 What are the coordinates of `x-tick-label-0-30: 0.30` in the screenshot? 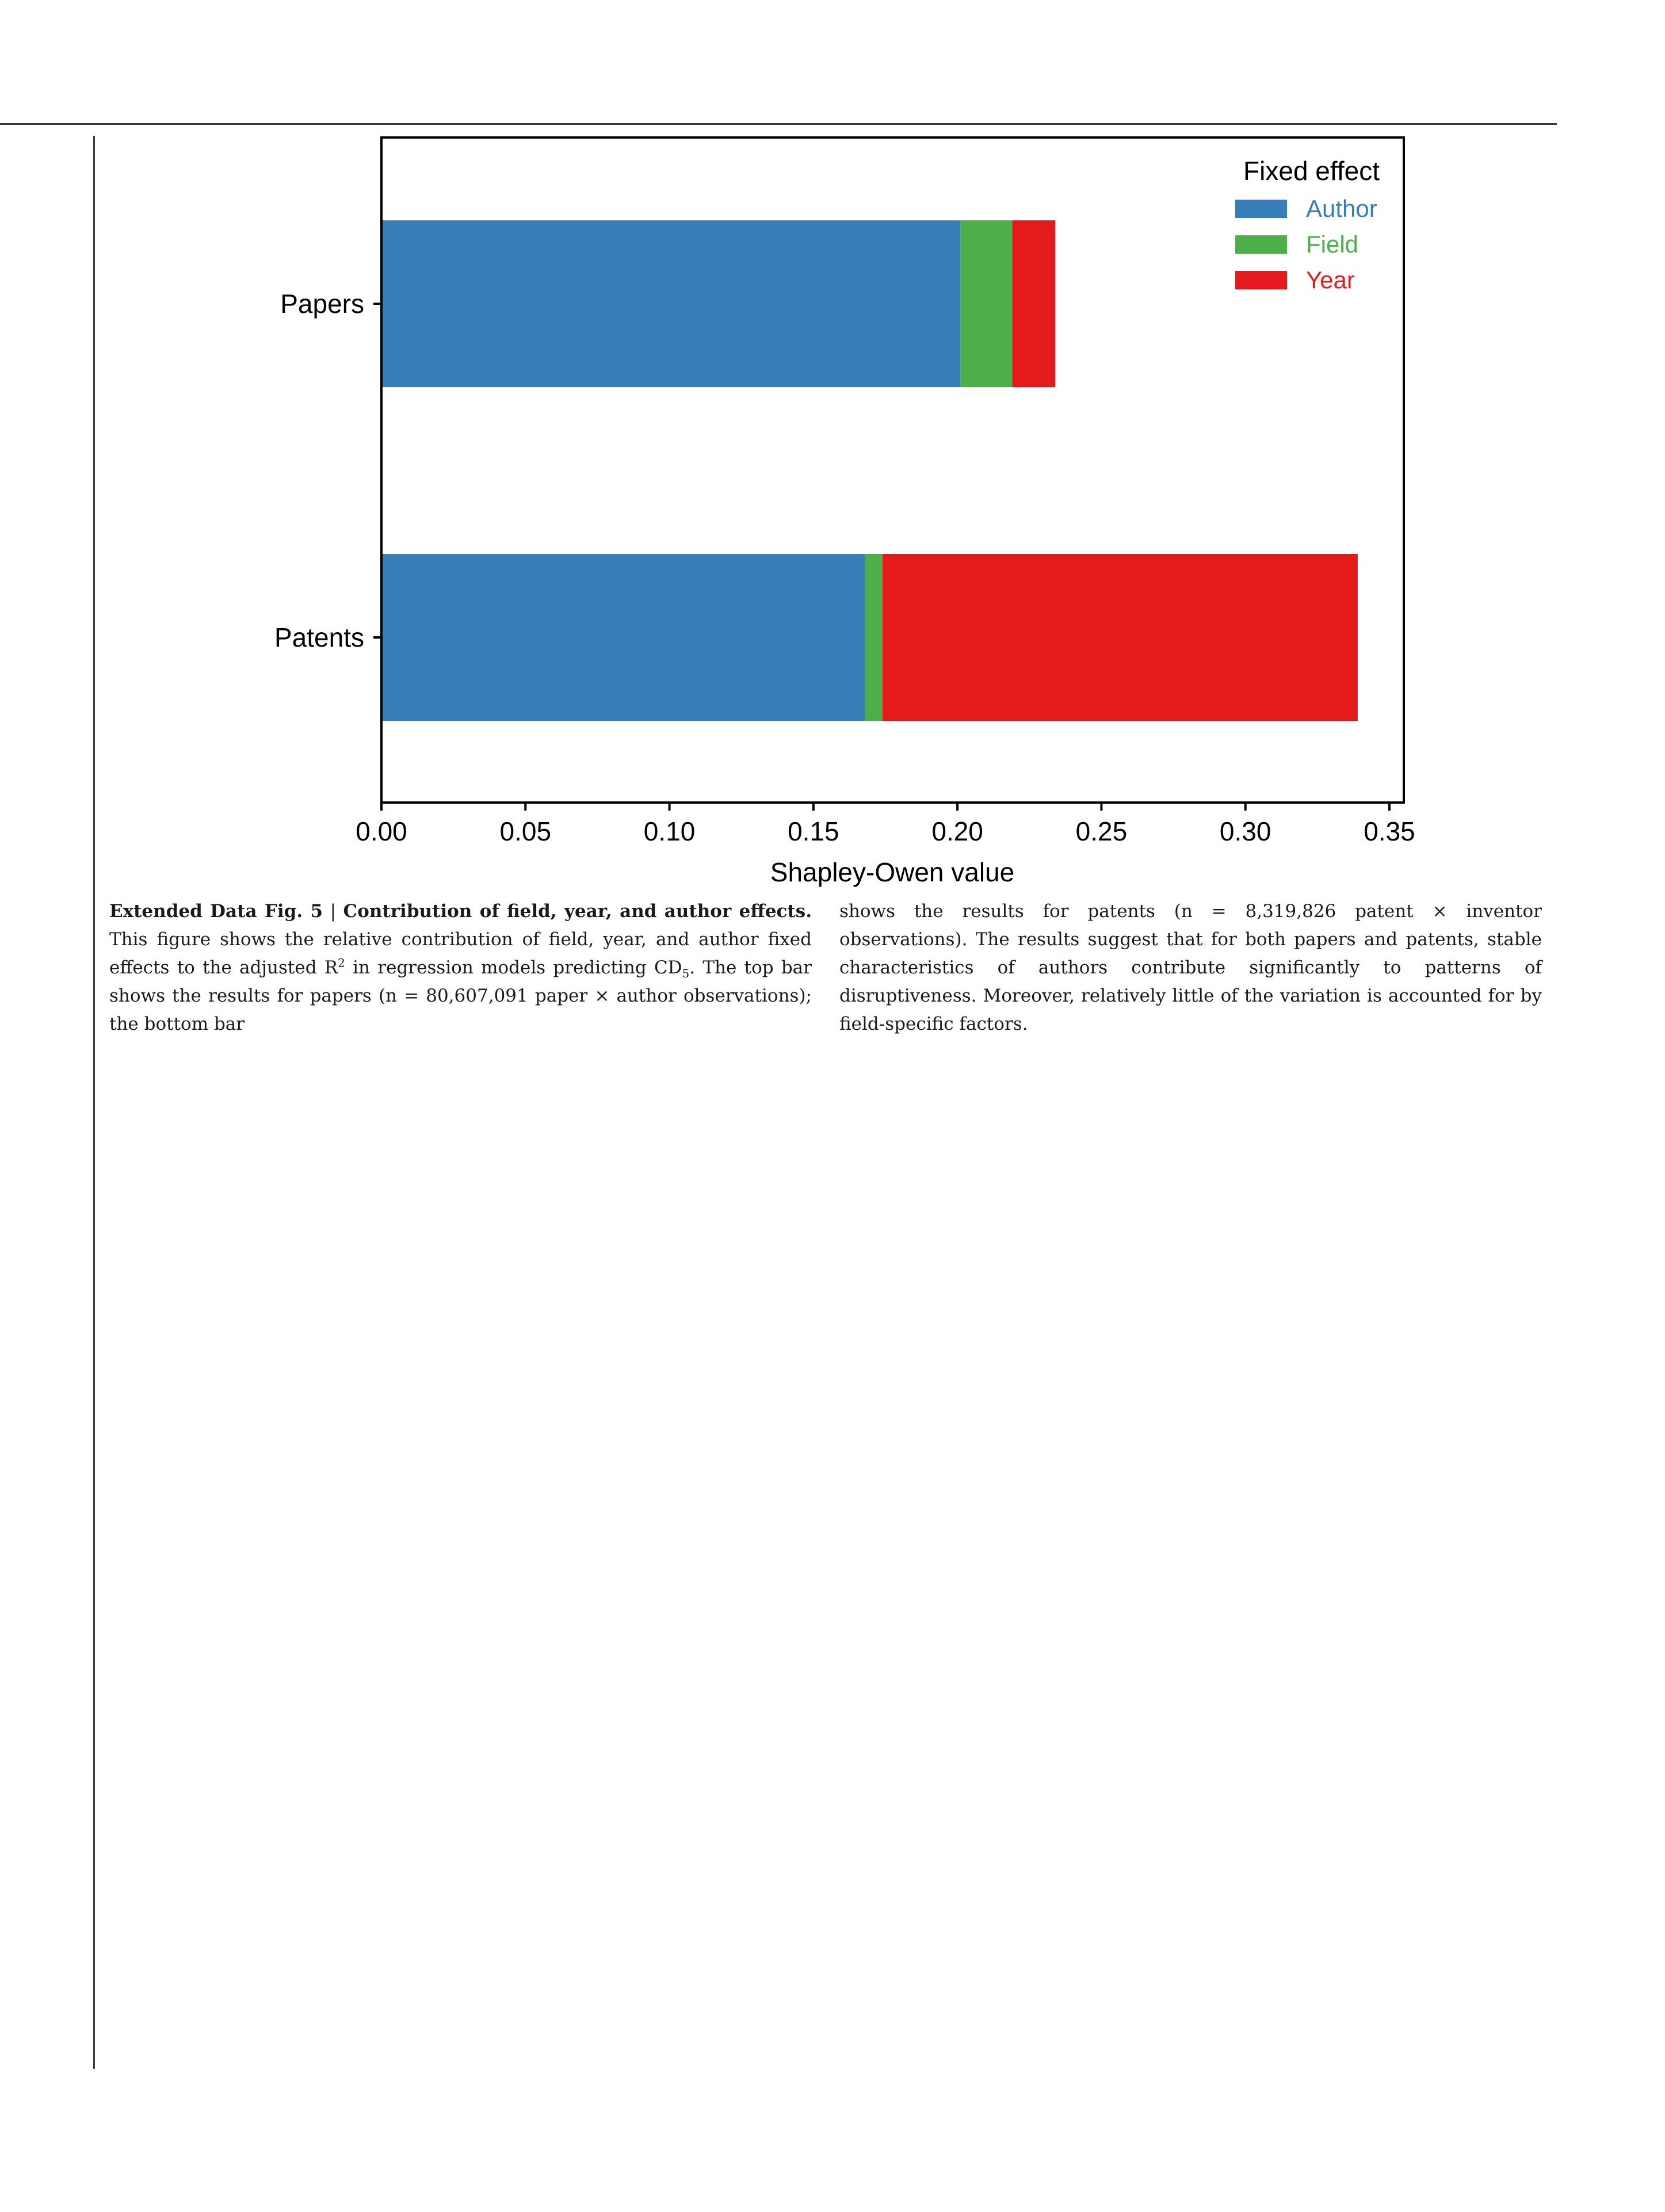 It's located at (1245, 831).